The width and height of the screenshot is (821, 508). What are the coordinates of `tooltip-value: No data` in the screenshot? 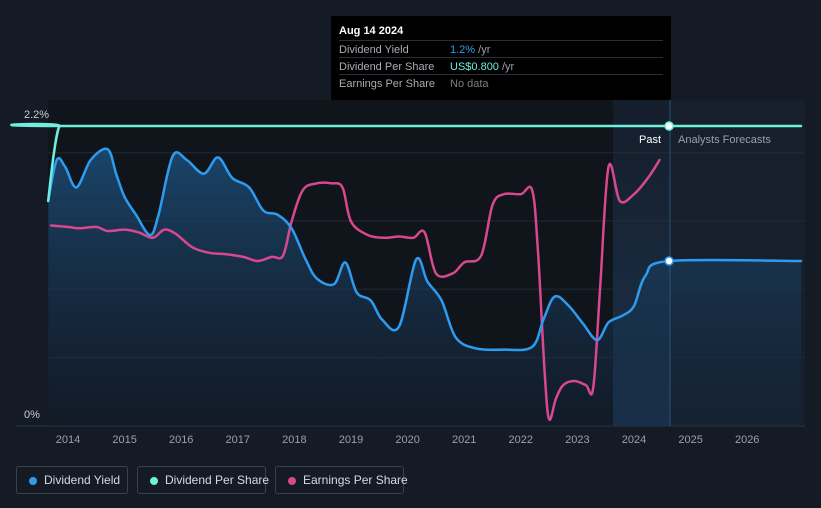 It's located at (469, 84).